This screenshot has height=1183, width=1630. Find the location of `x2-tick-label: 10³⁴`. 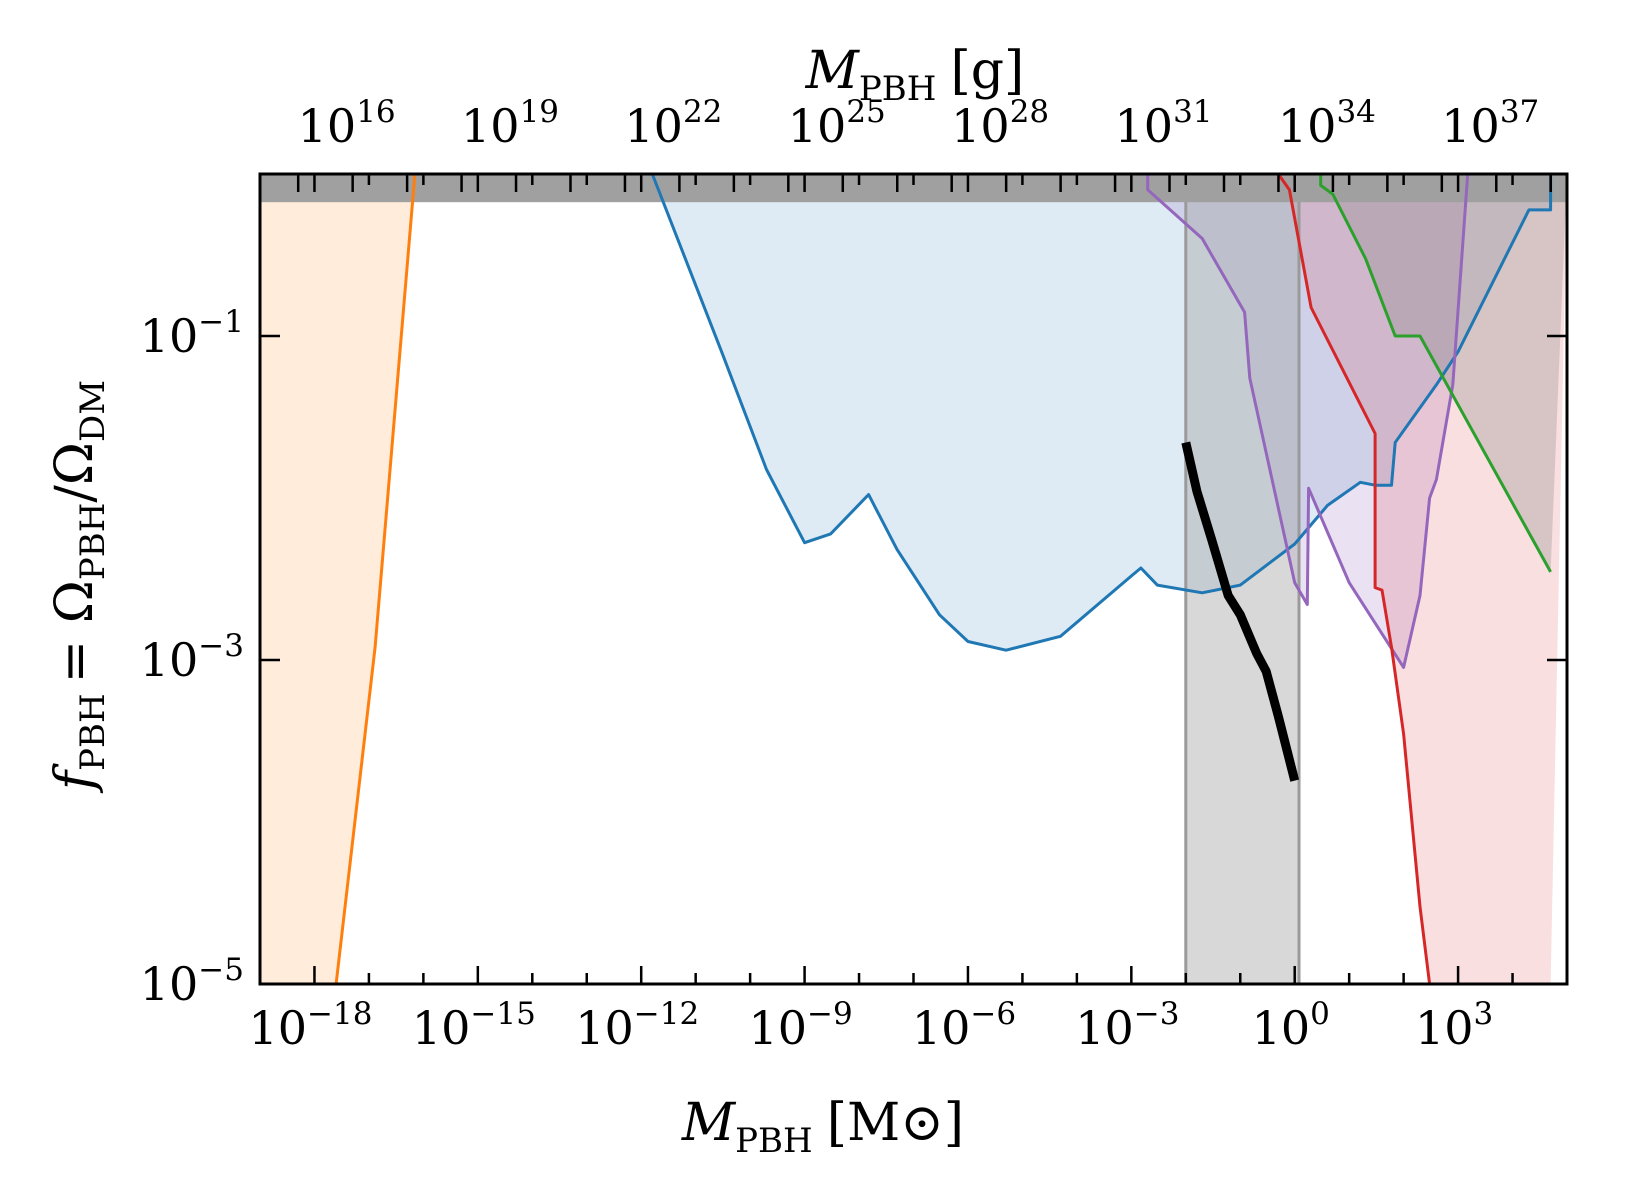

x2-tick-label: 10³⁴ is located at coordinates (1327, 123).